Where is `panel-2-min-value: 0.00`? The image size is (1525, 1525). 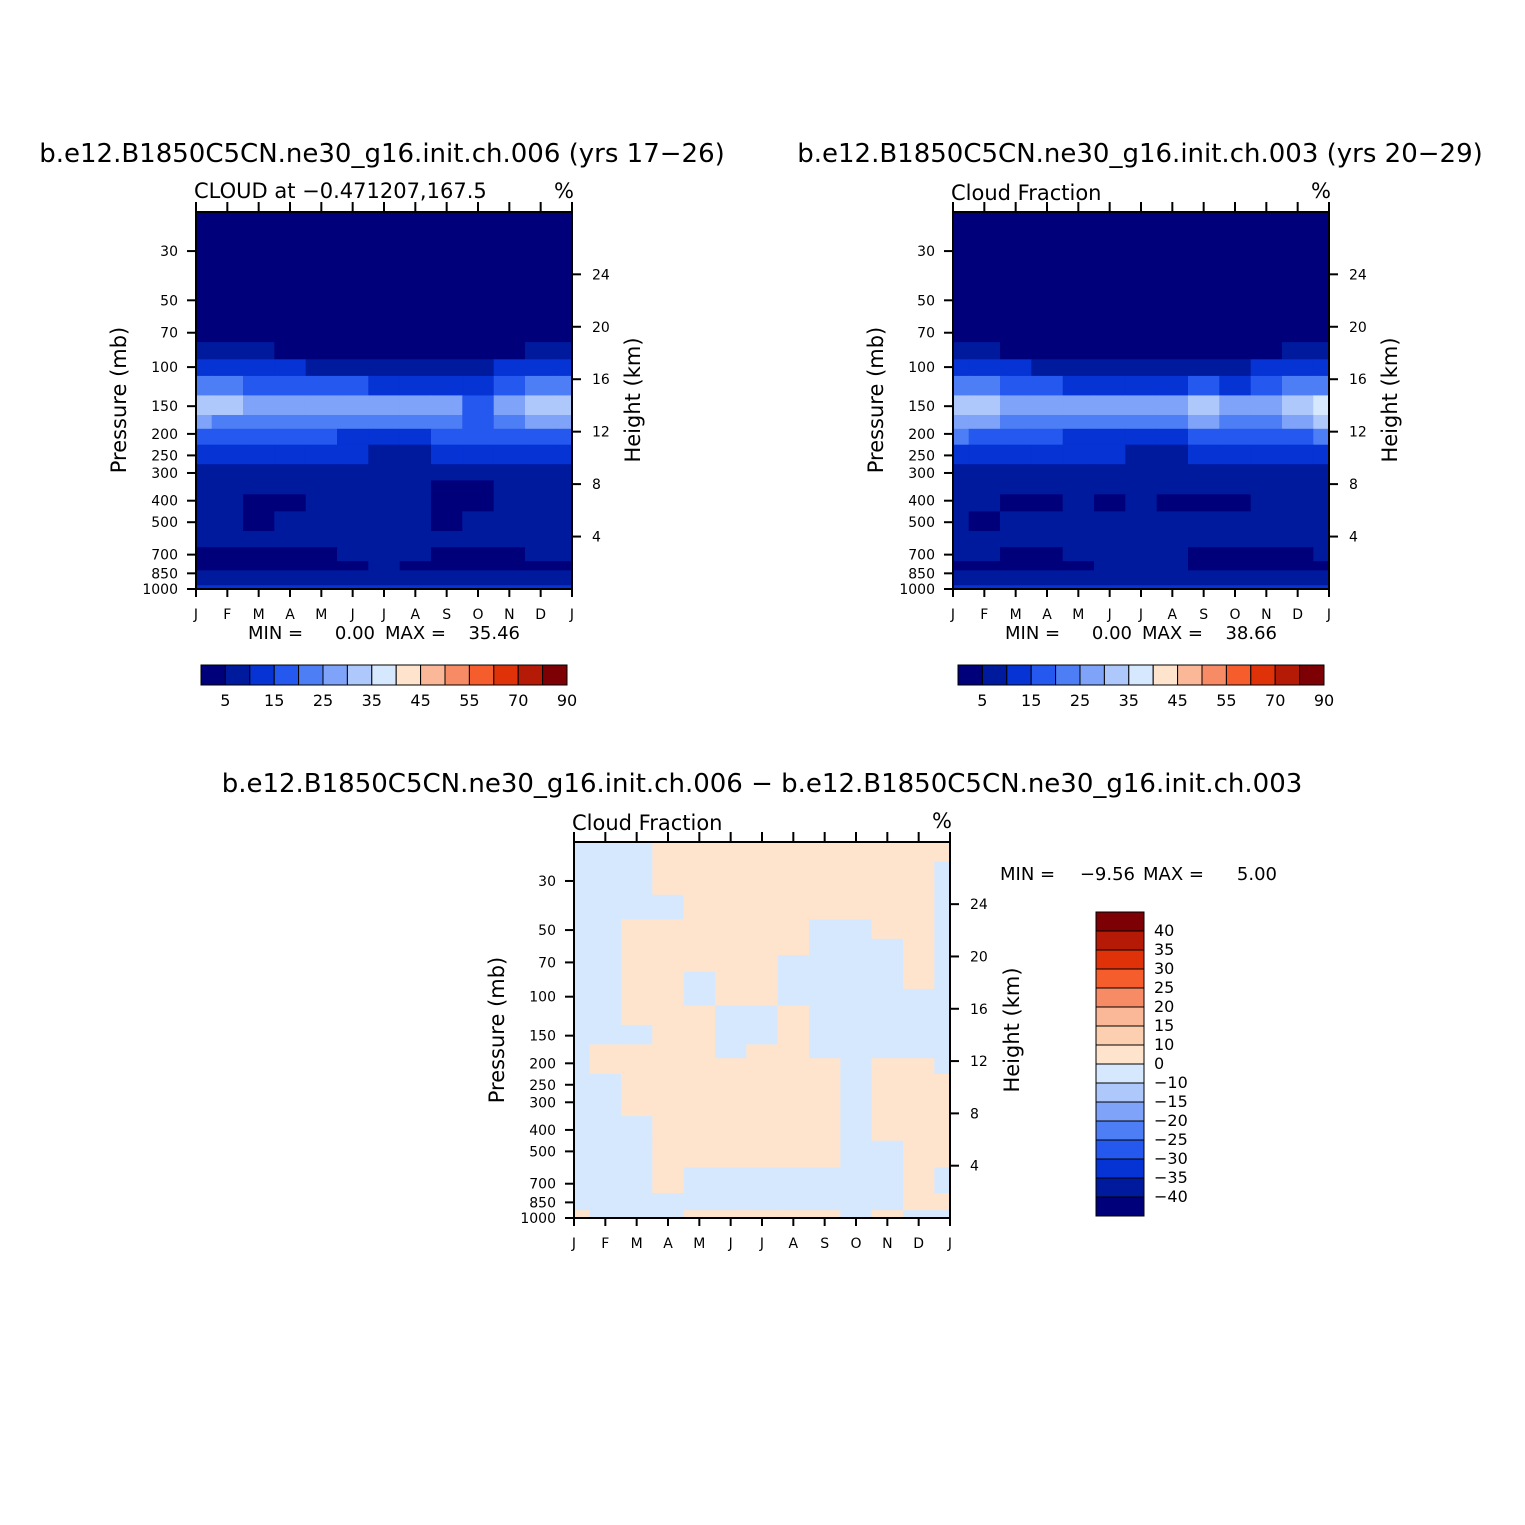 panel-2-min-value: 0.00 is located at coordinates (1112, 633).